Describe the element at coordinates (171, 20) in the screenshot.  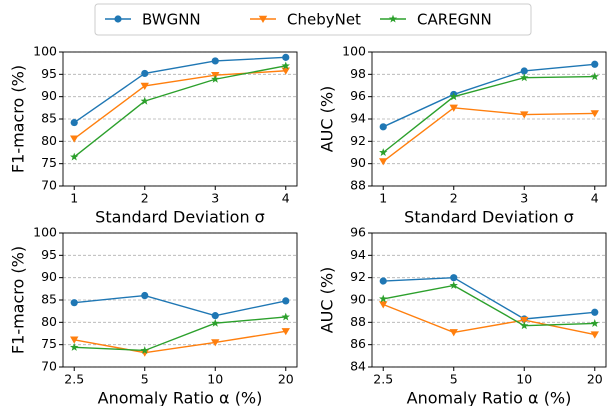
I see `legend-label: BWGNN` at that location.